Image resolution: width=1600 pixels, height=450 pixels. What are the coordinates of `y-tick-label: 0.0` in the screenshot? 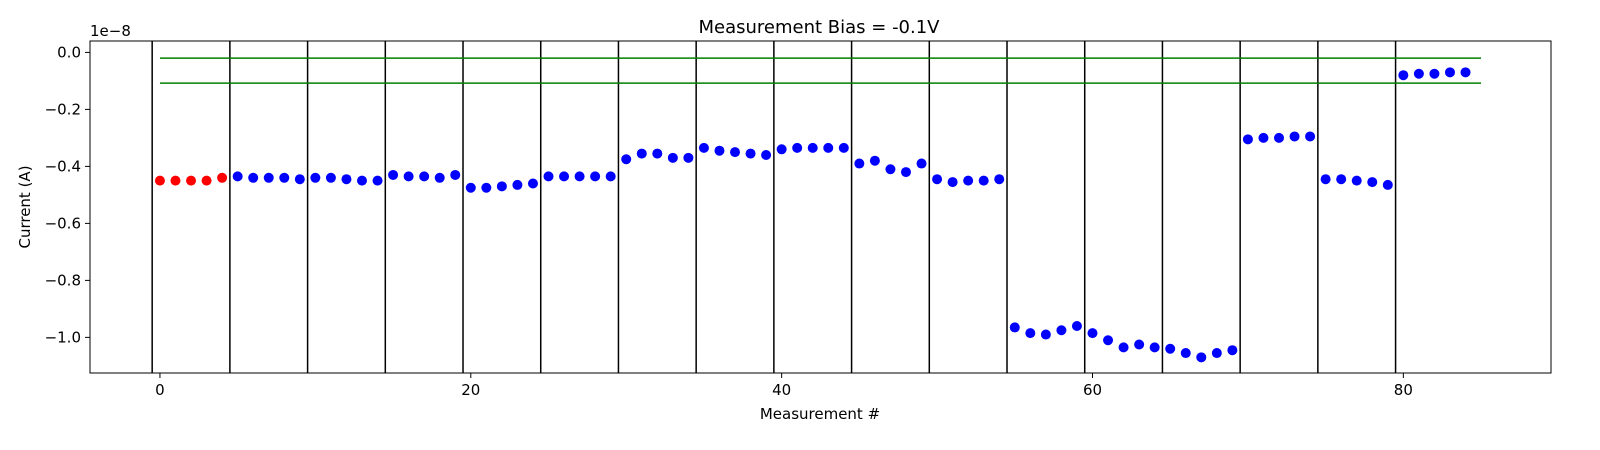 It's located at (69, 52).